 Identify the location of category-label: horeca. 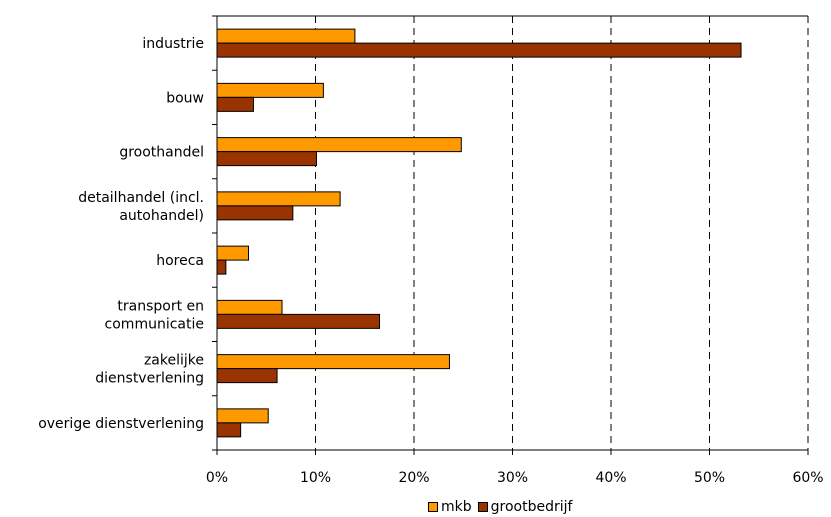
(180, 261).